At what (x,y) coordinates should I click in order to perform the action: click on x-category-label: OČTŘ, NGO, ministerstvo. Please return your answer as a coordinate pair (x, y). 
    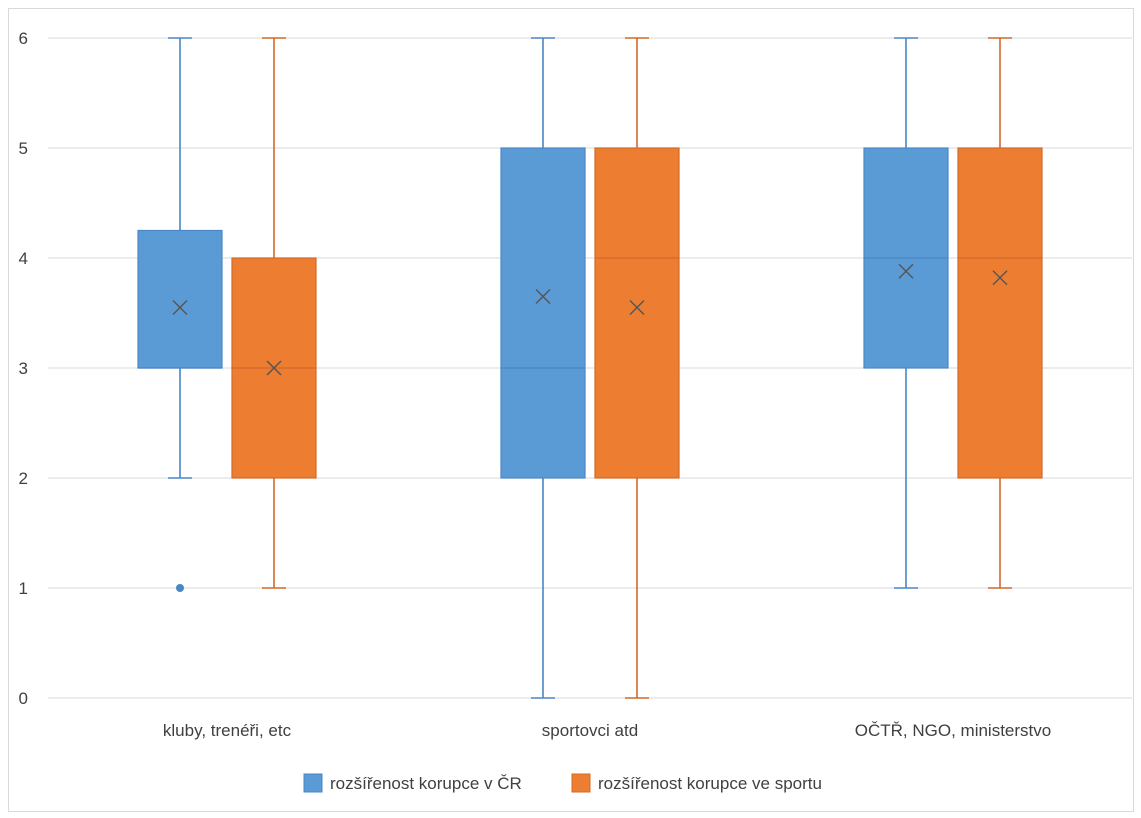
    Looking at the image, I should click on (953, 730).